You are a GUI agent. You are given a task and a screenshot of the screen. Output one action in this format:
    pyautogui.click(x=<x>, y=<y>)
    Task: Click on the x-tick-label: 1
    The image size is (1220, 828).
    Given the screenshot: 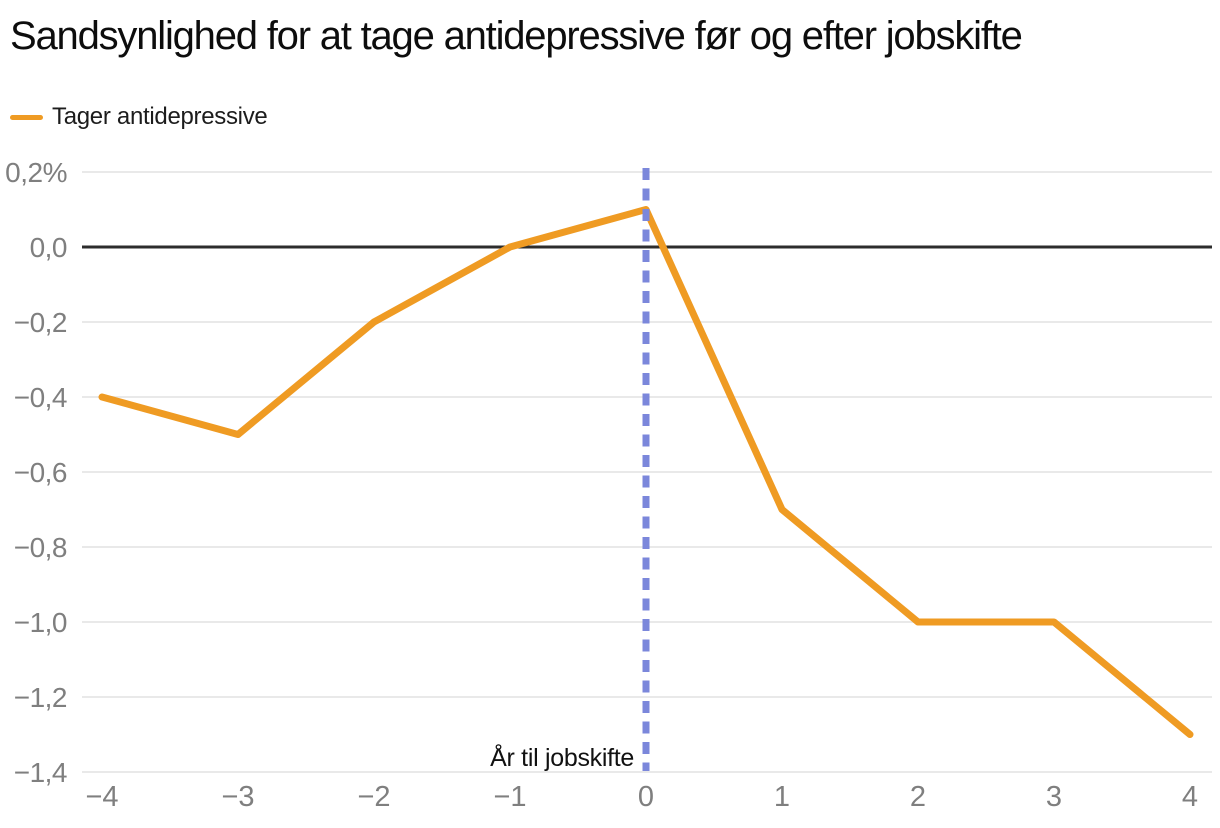 What is the action you would take?
    pyautogui.click(x=782, y=797)
    